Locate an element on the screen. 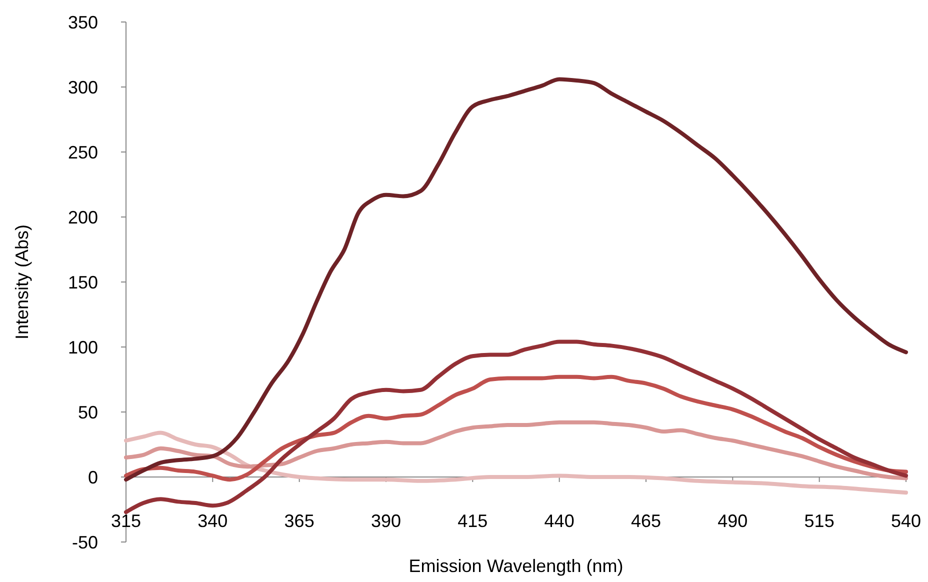 This screenshot has width=928, height=582. y-tick-label: 250 is located at coordinates (83, 152).